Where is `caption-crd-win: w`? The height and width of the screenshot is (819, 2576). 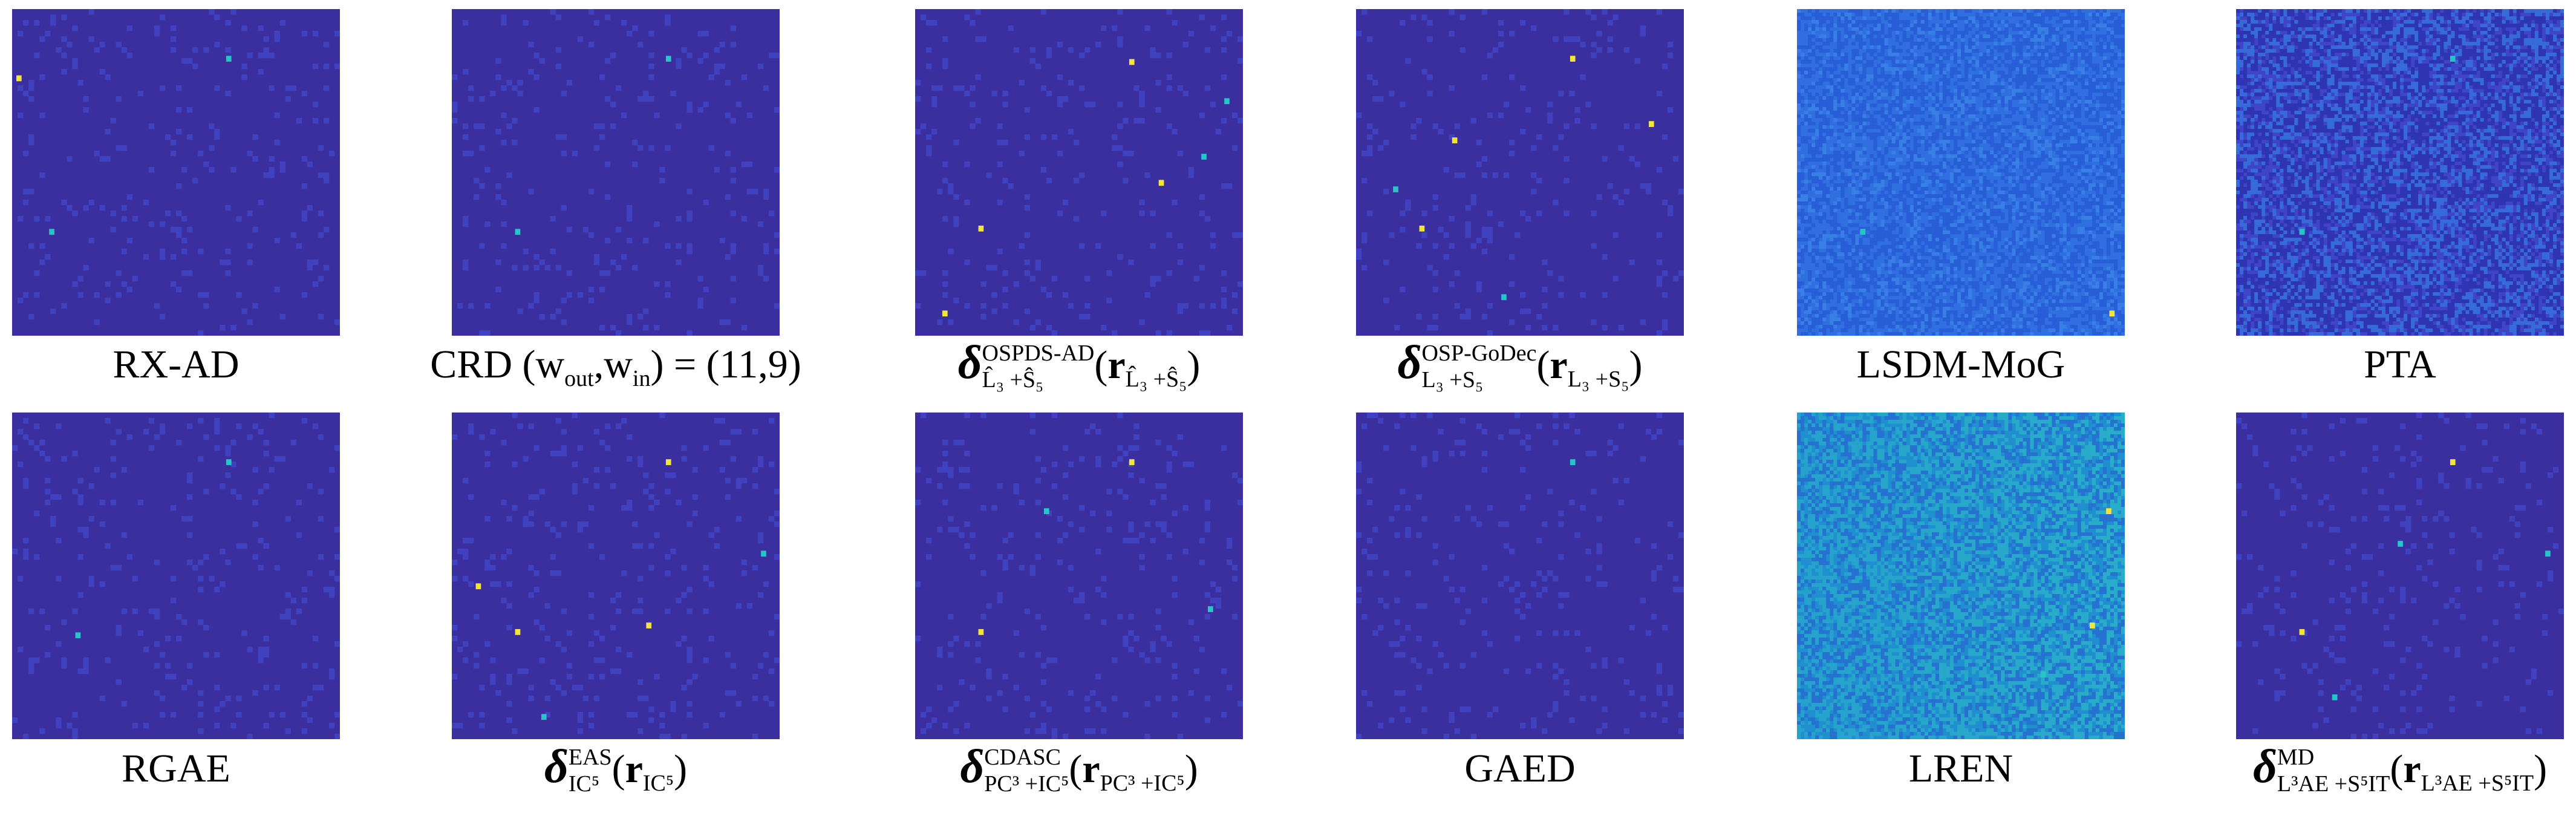 caption-crd-win: w is located at coordinates (618, 364).